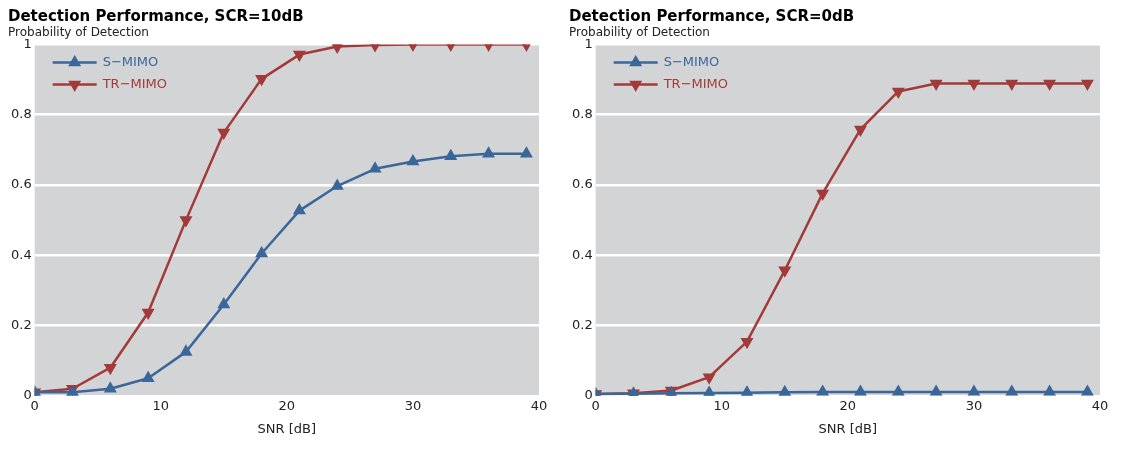 The width and height of the screenshot is (1122, 449). What do you see at coordinates (712, 15) in the screenshot?
I see `chart-title: Detection Performance, SCR=0dB` at bounding box center [712, 15].